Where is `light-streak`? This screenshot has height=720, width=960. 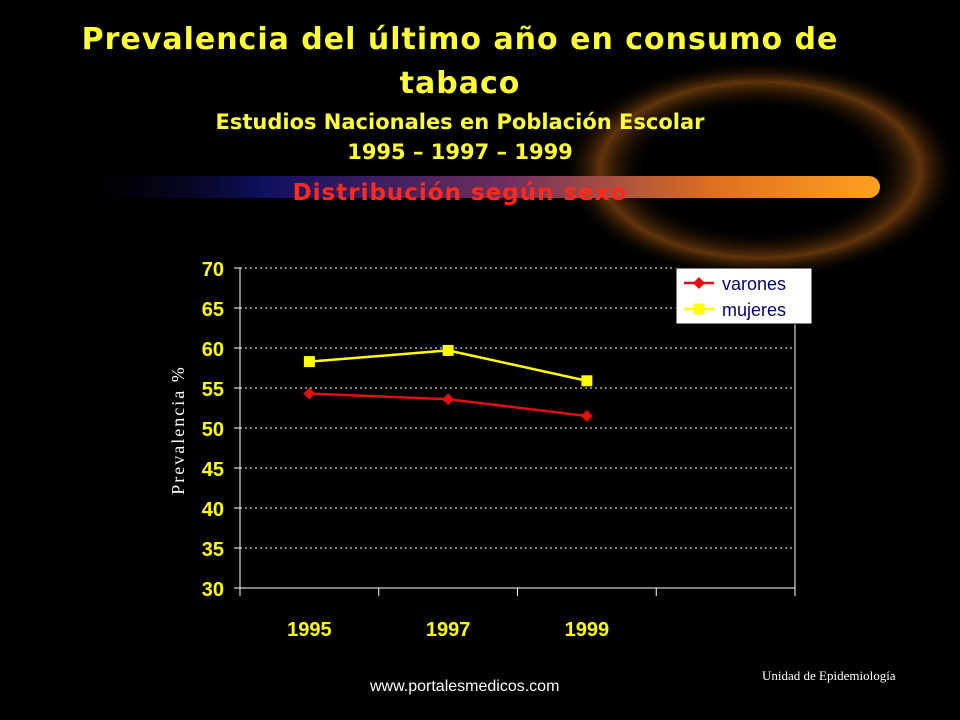
light-streak is located at coordinates (470, 187).